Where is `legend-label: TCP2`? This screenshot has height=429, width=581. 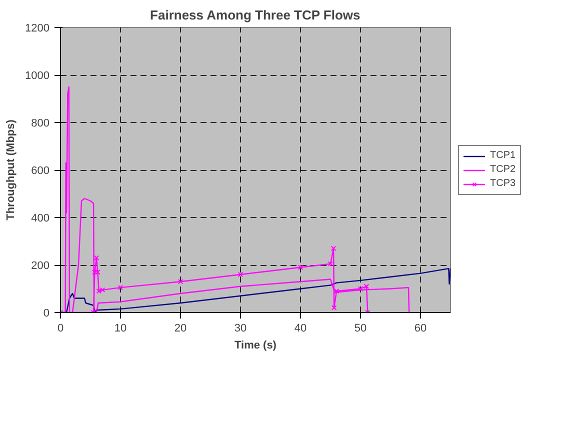
legend-label: TCP2 is located at coordinates (503, 170).